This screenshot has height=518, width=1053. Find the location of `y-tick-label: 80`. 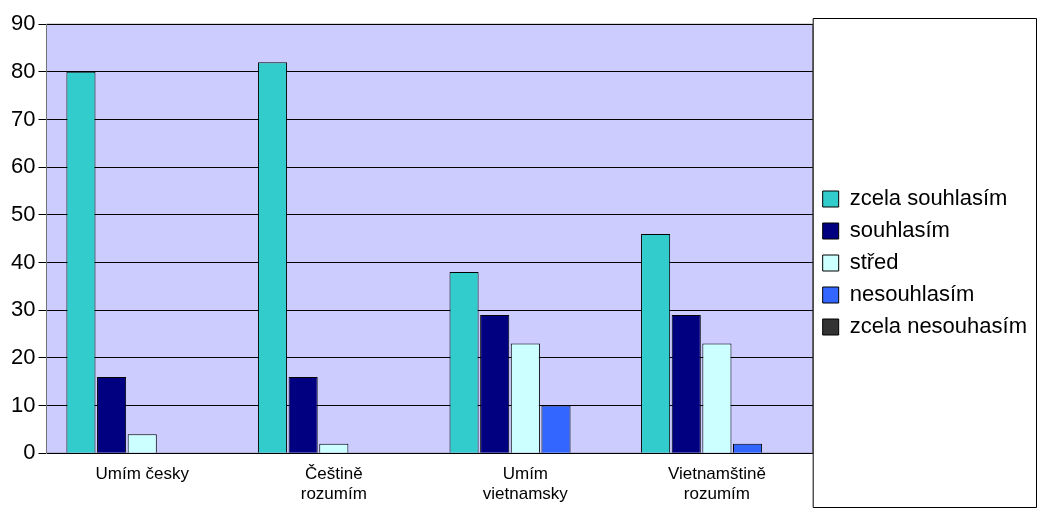

y-tick-label: 80 is located at coordinates (23, 70).